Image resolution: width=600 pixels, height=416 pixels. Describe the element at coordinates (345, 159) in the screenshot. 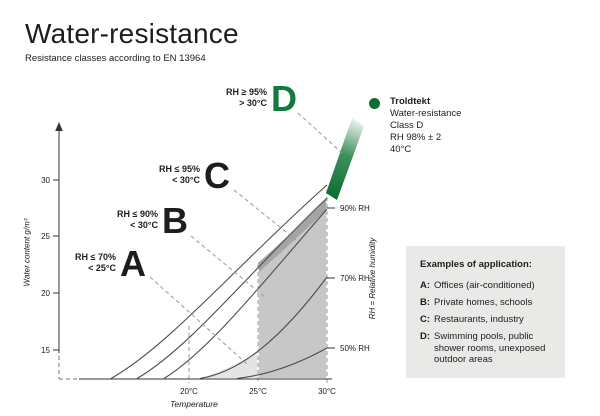

I see `region-class-d-green-band` at that location.